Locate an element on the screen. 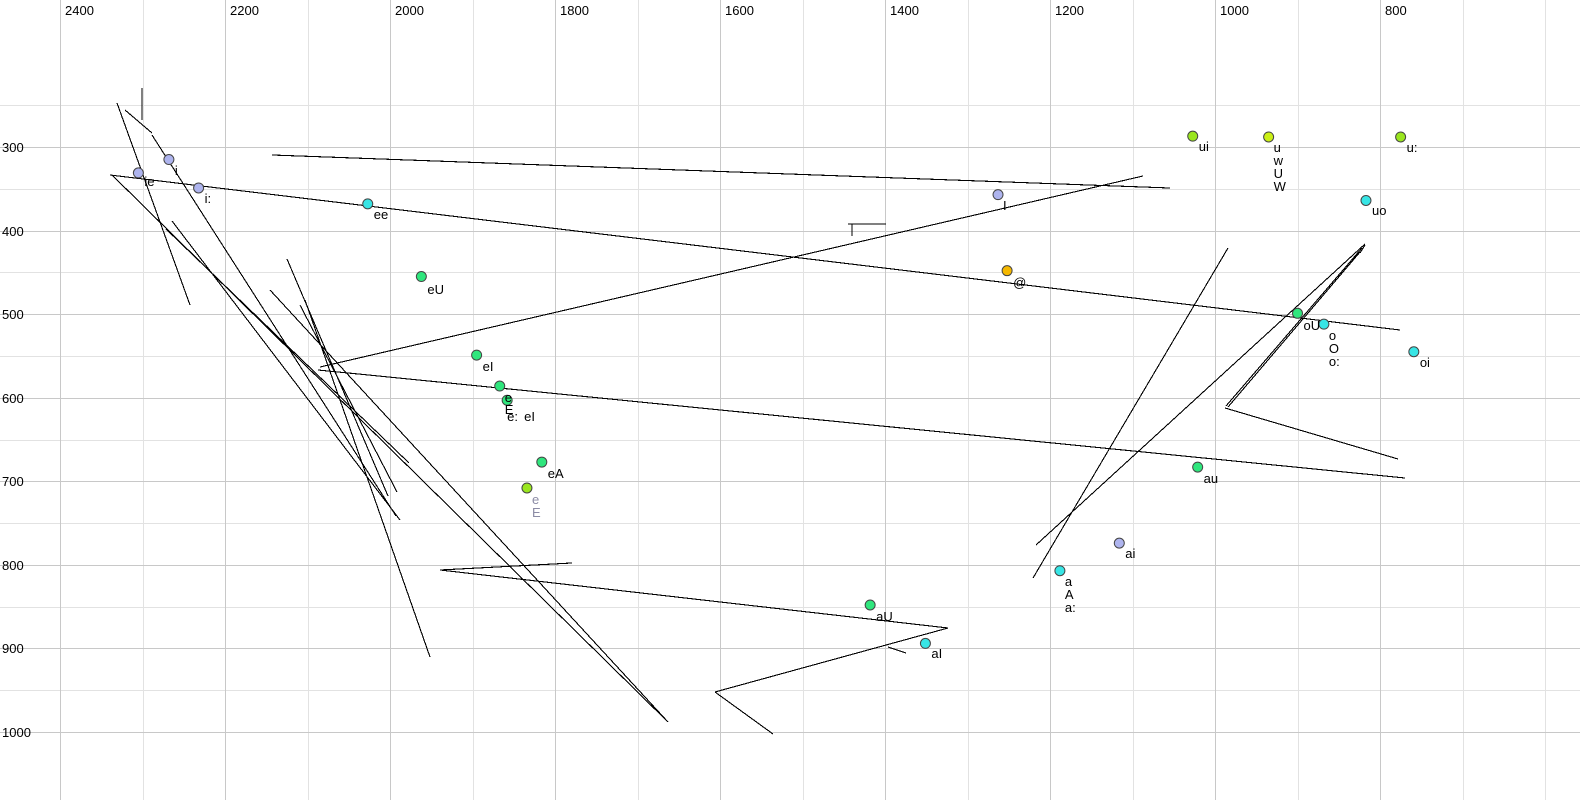  y-axis-tick-label: 1000 is located at coordinates (16, 732).